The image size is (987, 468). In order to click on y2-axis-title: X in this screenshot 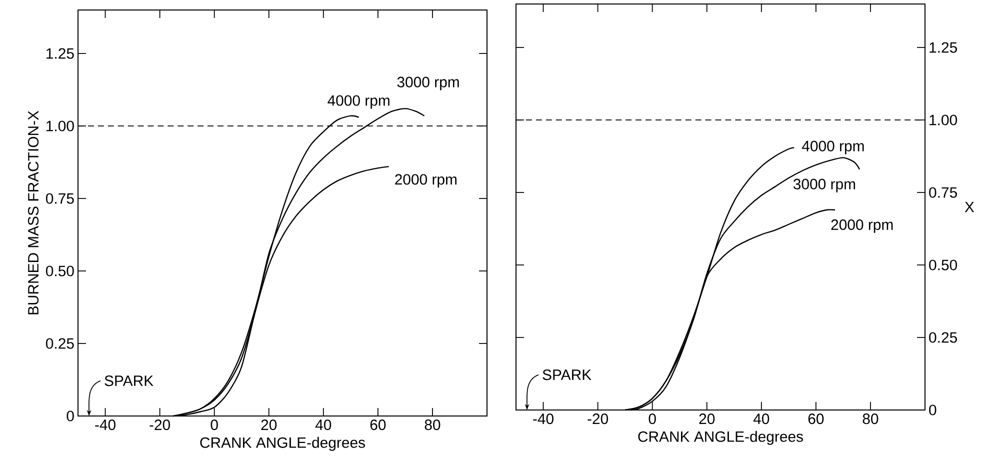, I will do `click(969, 207)`.